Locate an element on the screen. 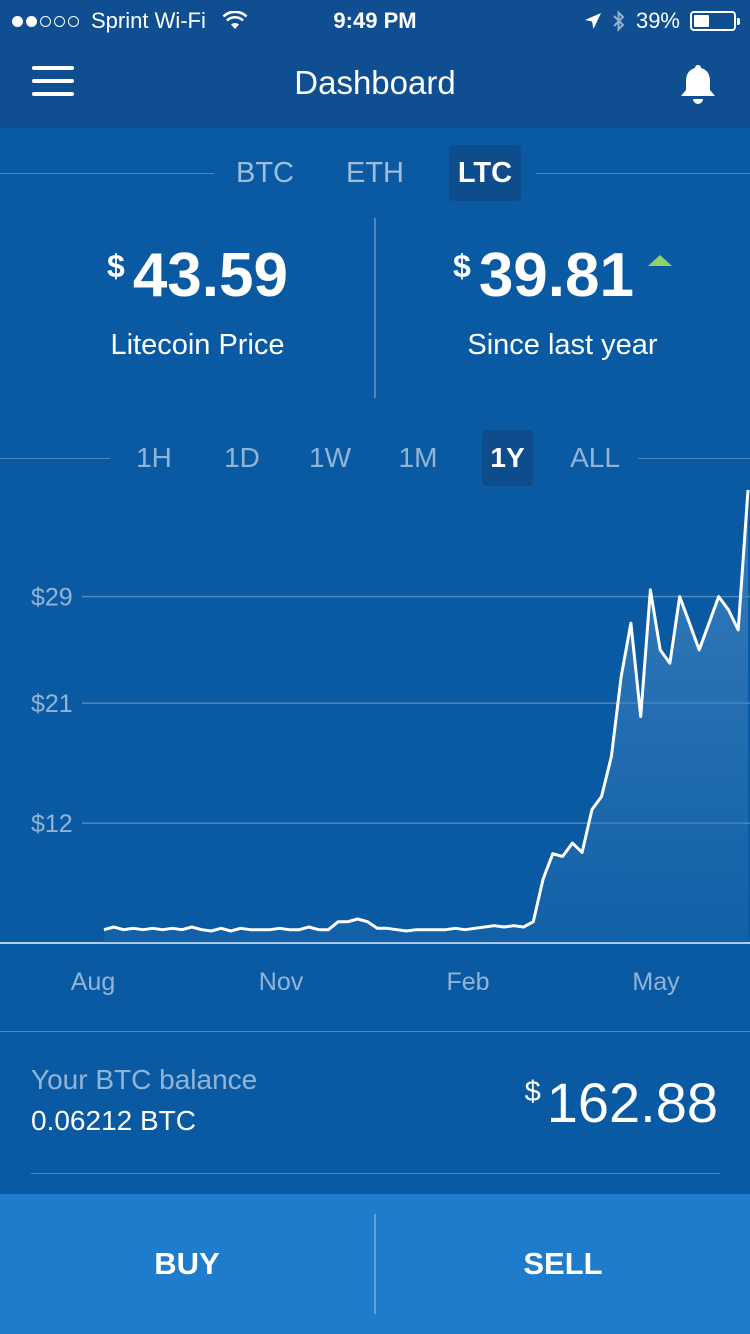 Image resolution: width=750 pixels, height=1334 pixels. balance-amount: 0.06212 BTC is located at coordinates (113, 1120).